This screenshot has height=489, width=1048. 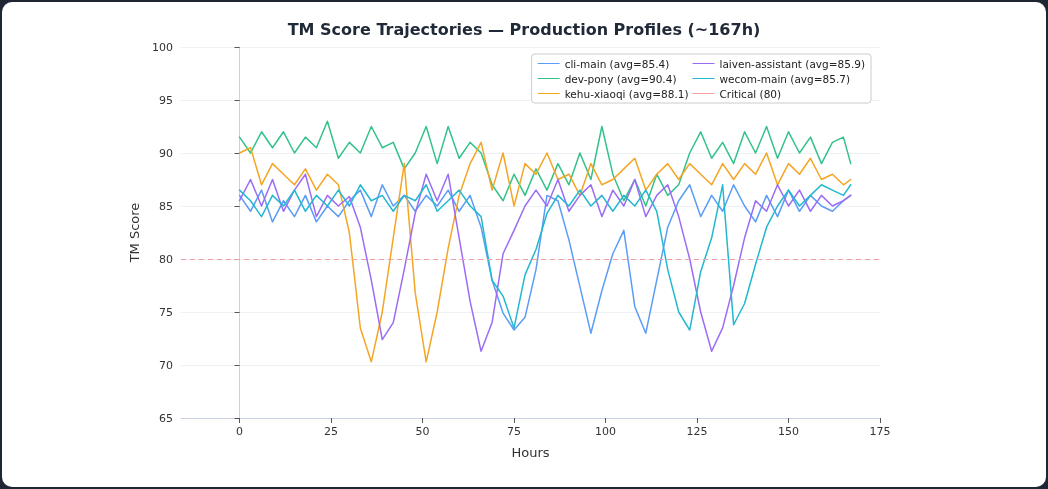 I want to click on x-tick-label: 125, so click(x=697, y=431).